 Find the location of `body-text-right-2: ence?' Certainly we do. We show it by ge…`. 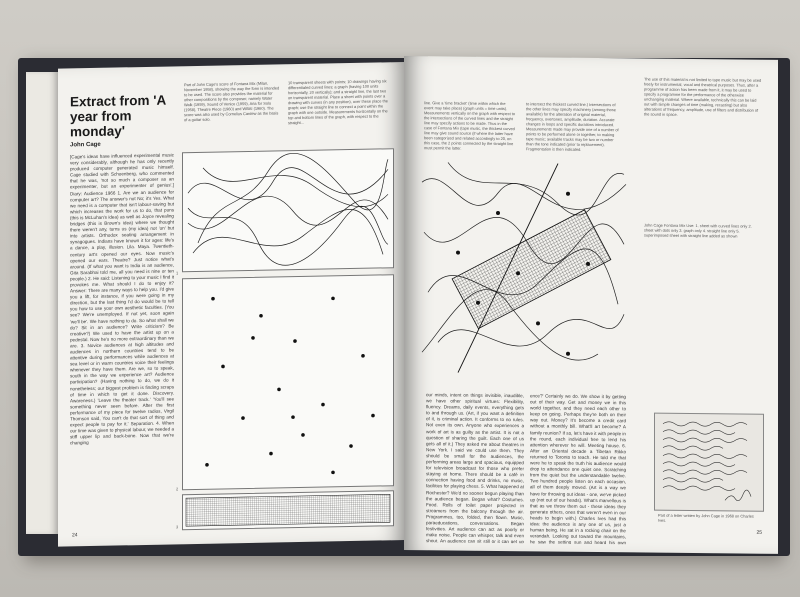

body-text-right-2: ence?' Certainly we do. We show it by ge… is located at coordinates (578, 469).